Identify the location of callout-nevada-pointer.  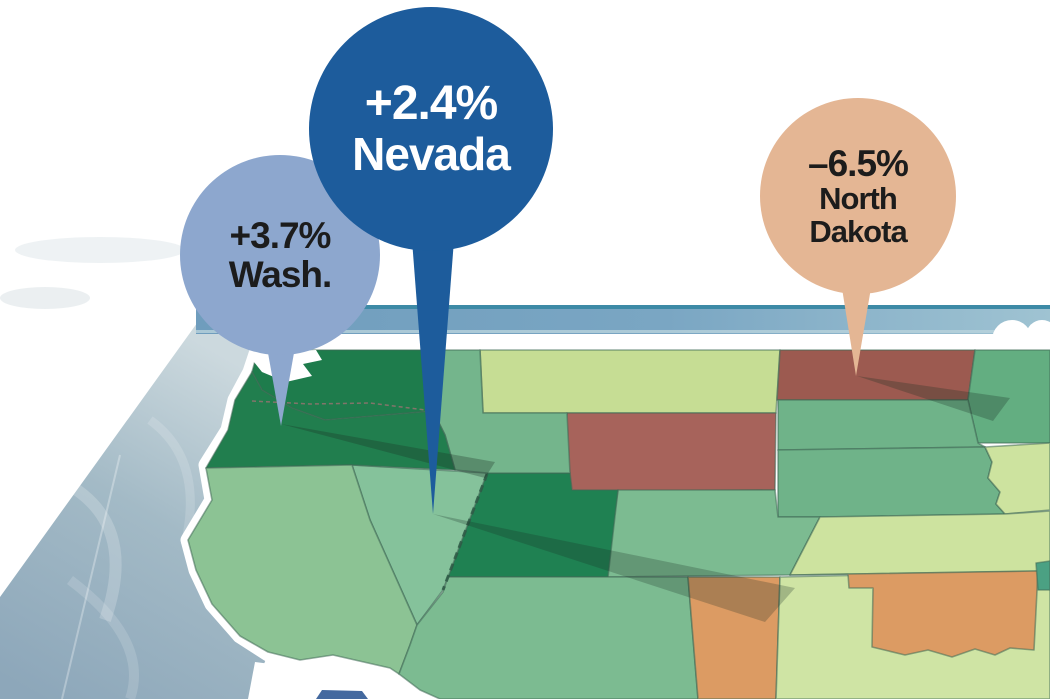
(433, 377).